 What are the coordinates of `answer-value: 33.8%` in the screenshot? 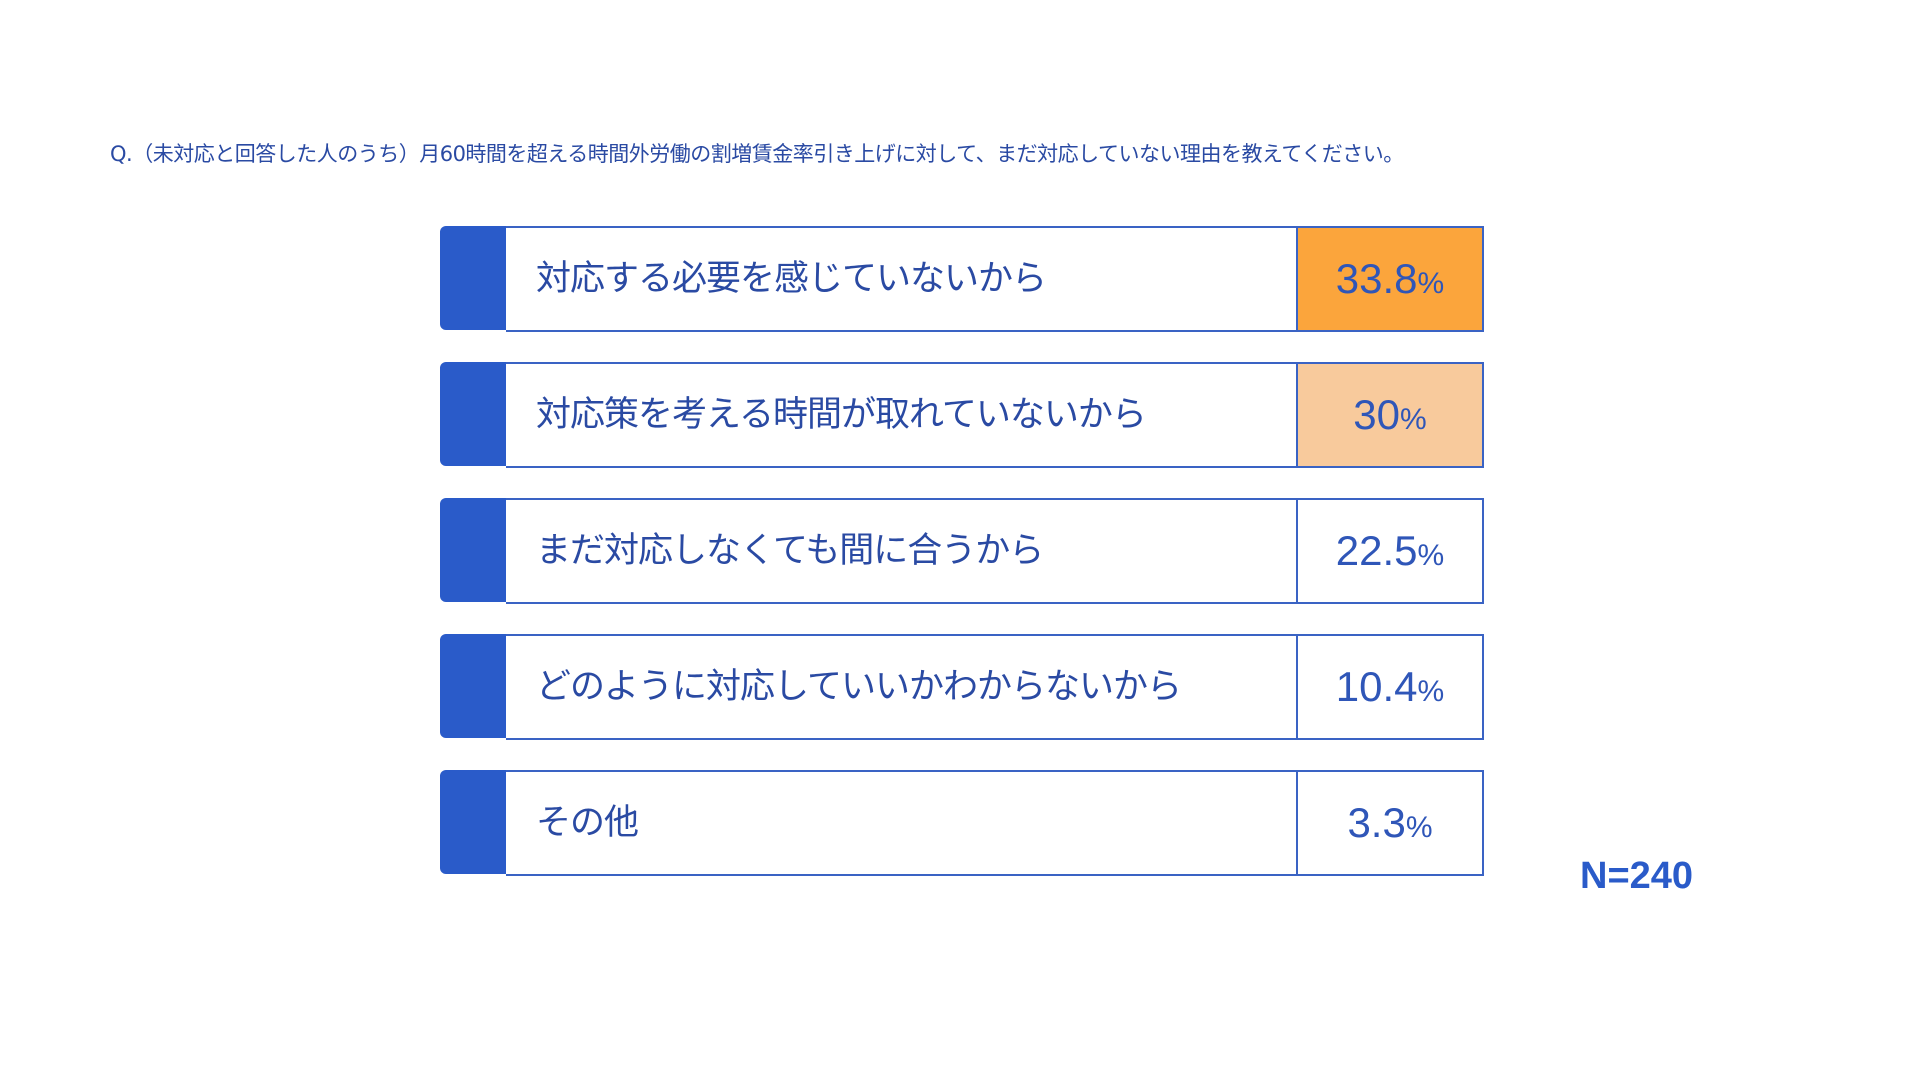 It's located at (1390, 279).